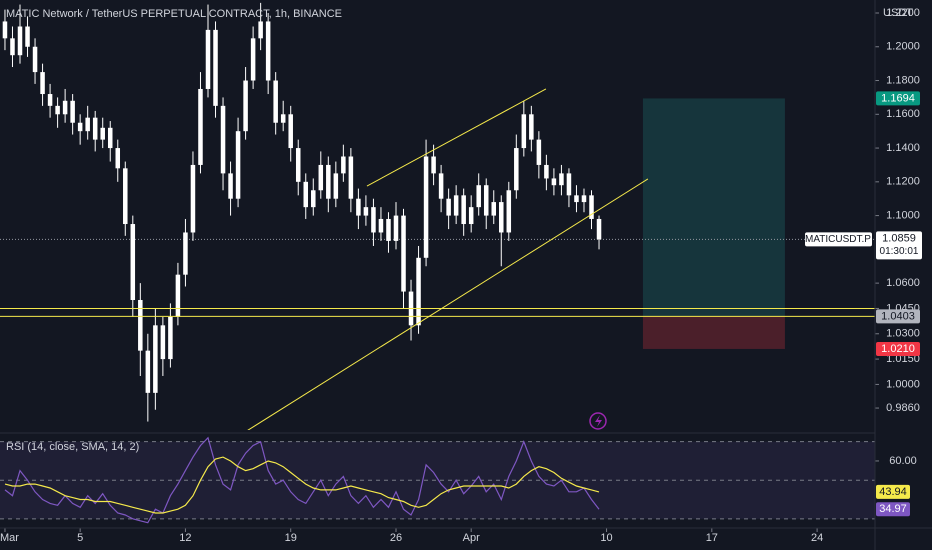 This screenshot has width=932, height=550. I want to click on y-tick-label: 1.1600, so click(903, 114).